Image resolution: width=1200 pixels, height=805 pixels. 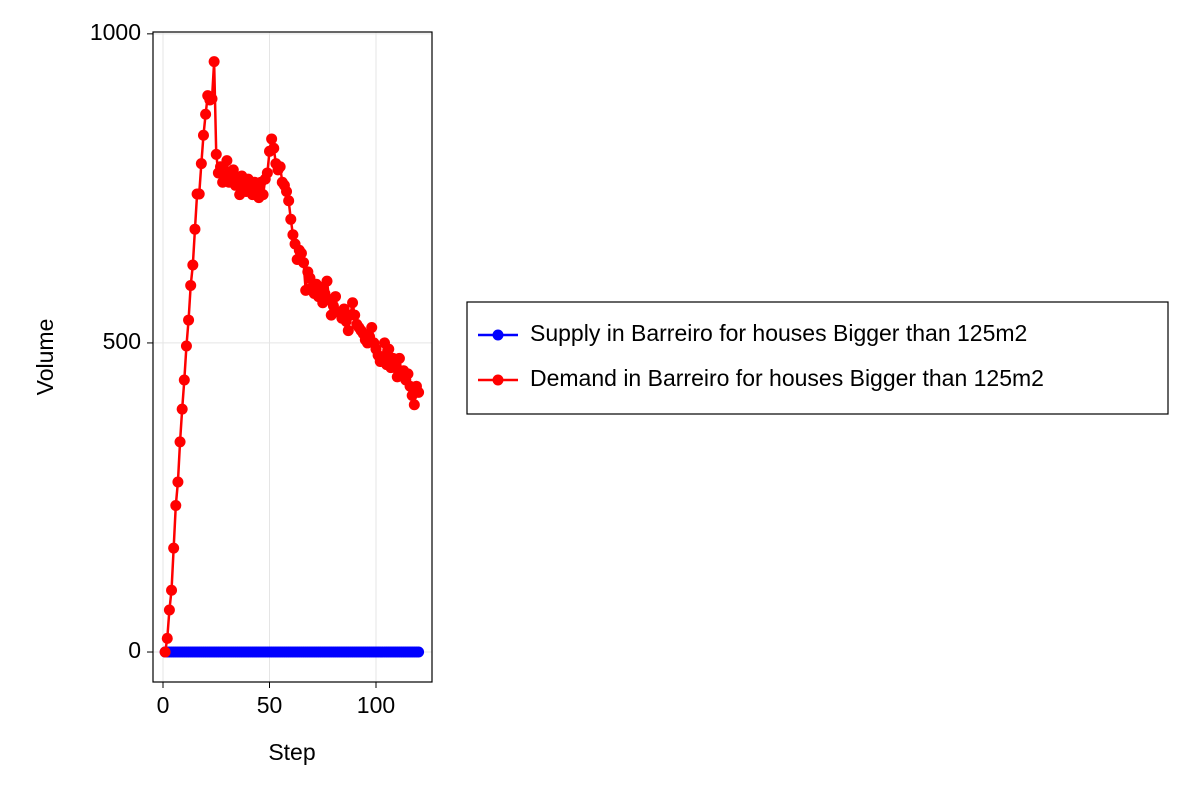 What do you see at coordinates (45, 357) in the screenshot?
I see `y-axis-label: Volume` at bounding box center [45, 357].